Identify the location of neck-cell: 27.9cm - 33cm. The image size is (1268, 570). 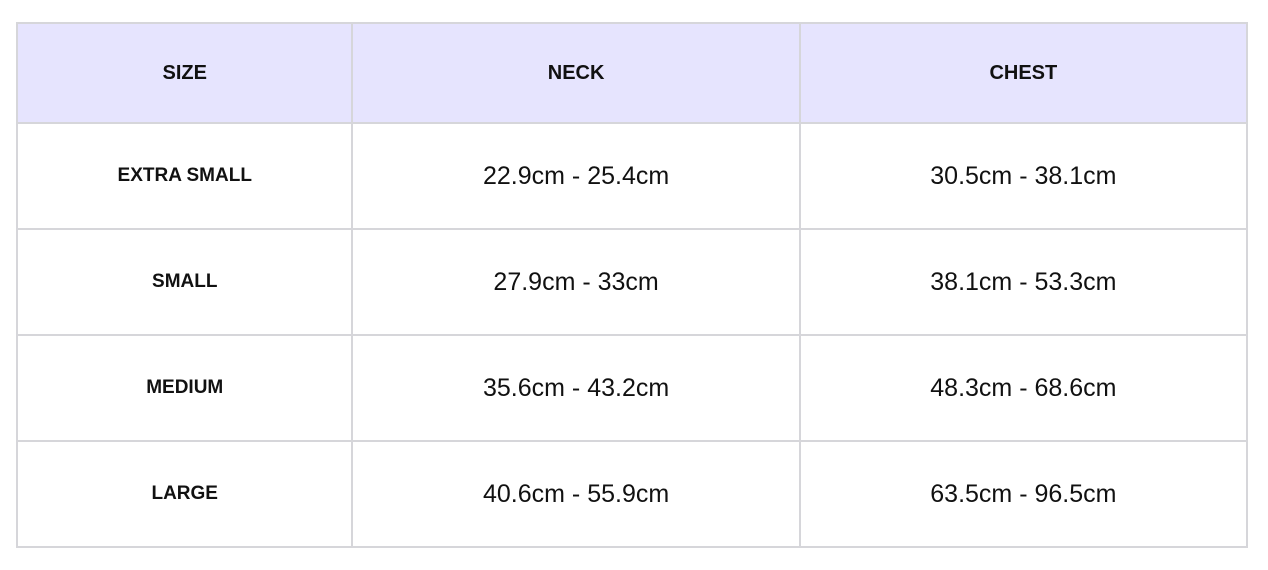
(576, 282).